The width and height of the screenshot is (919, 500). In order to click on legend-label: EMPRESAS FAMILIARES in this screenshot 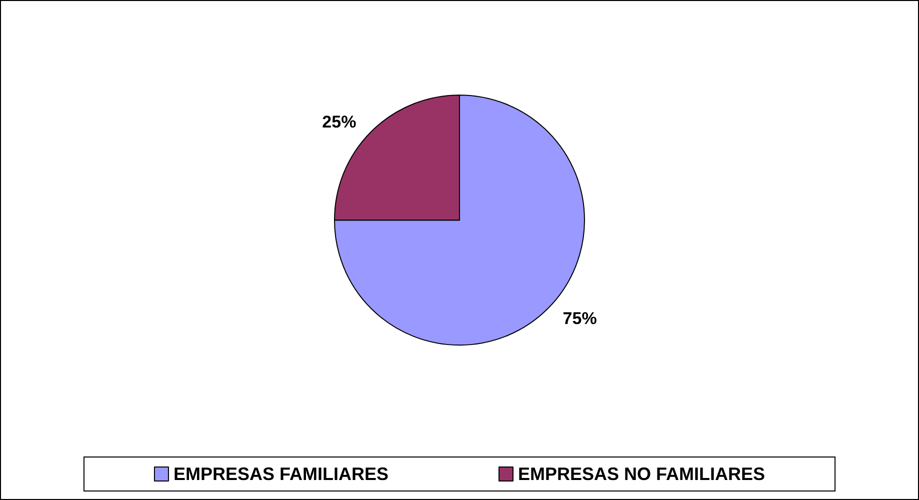, I will do `click(281, 474)`.